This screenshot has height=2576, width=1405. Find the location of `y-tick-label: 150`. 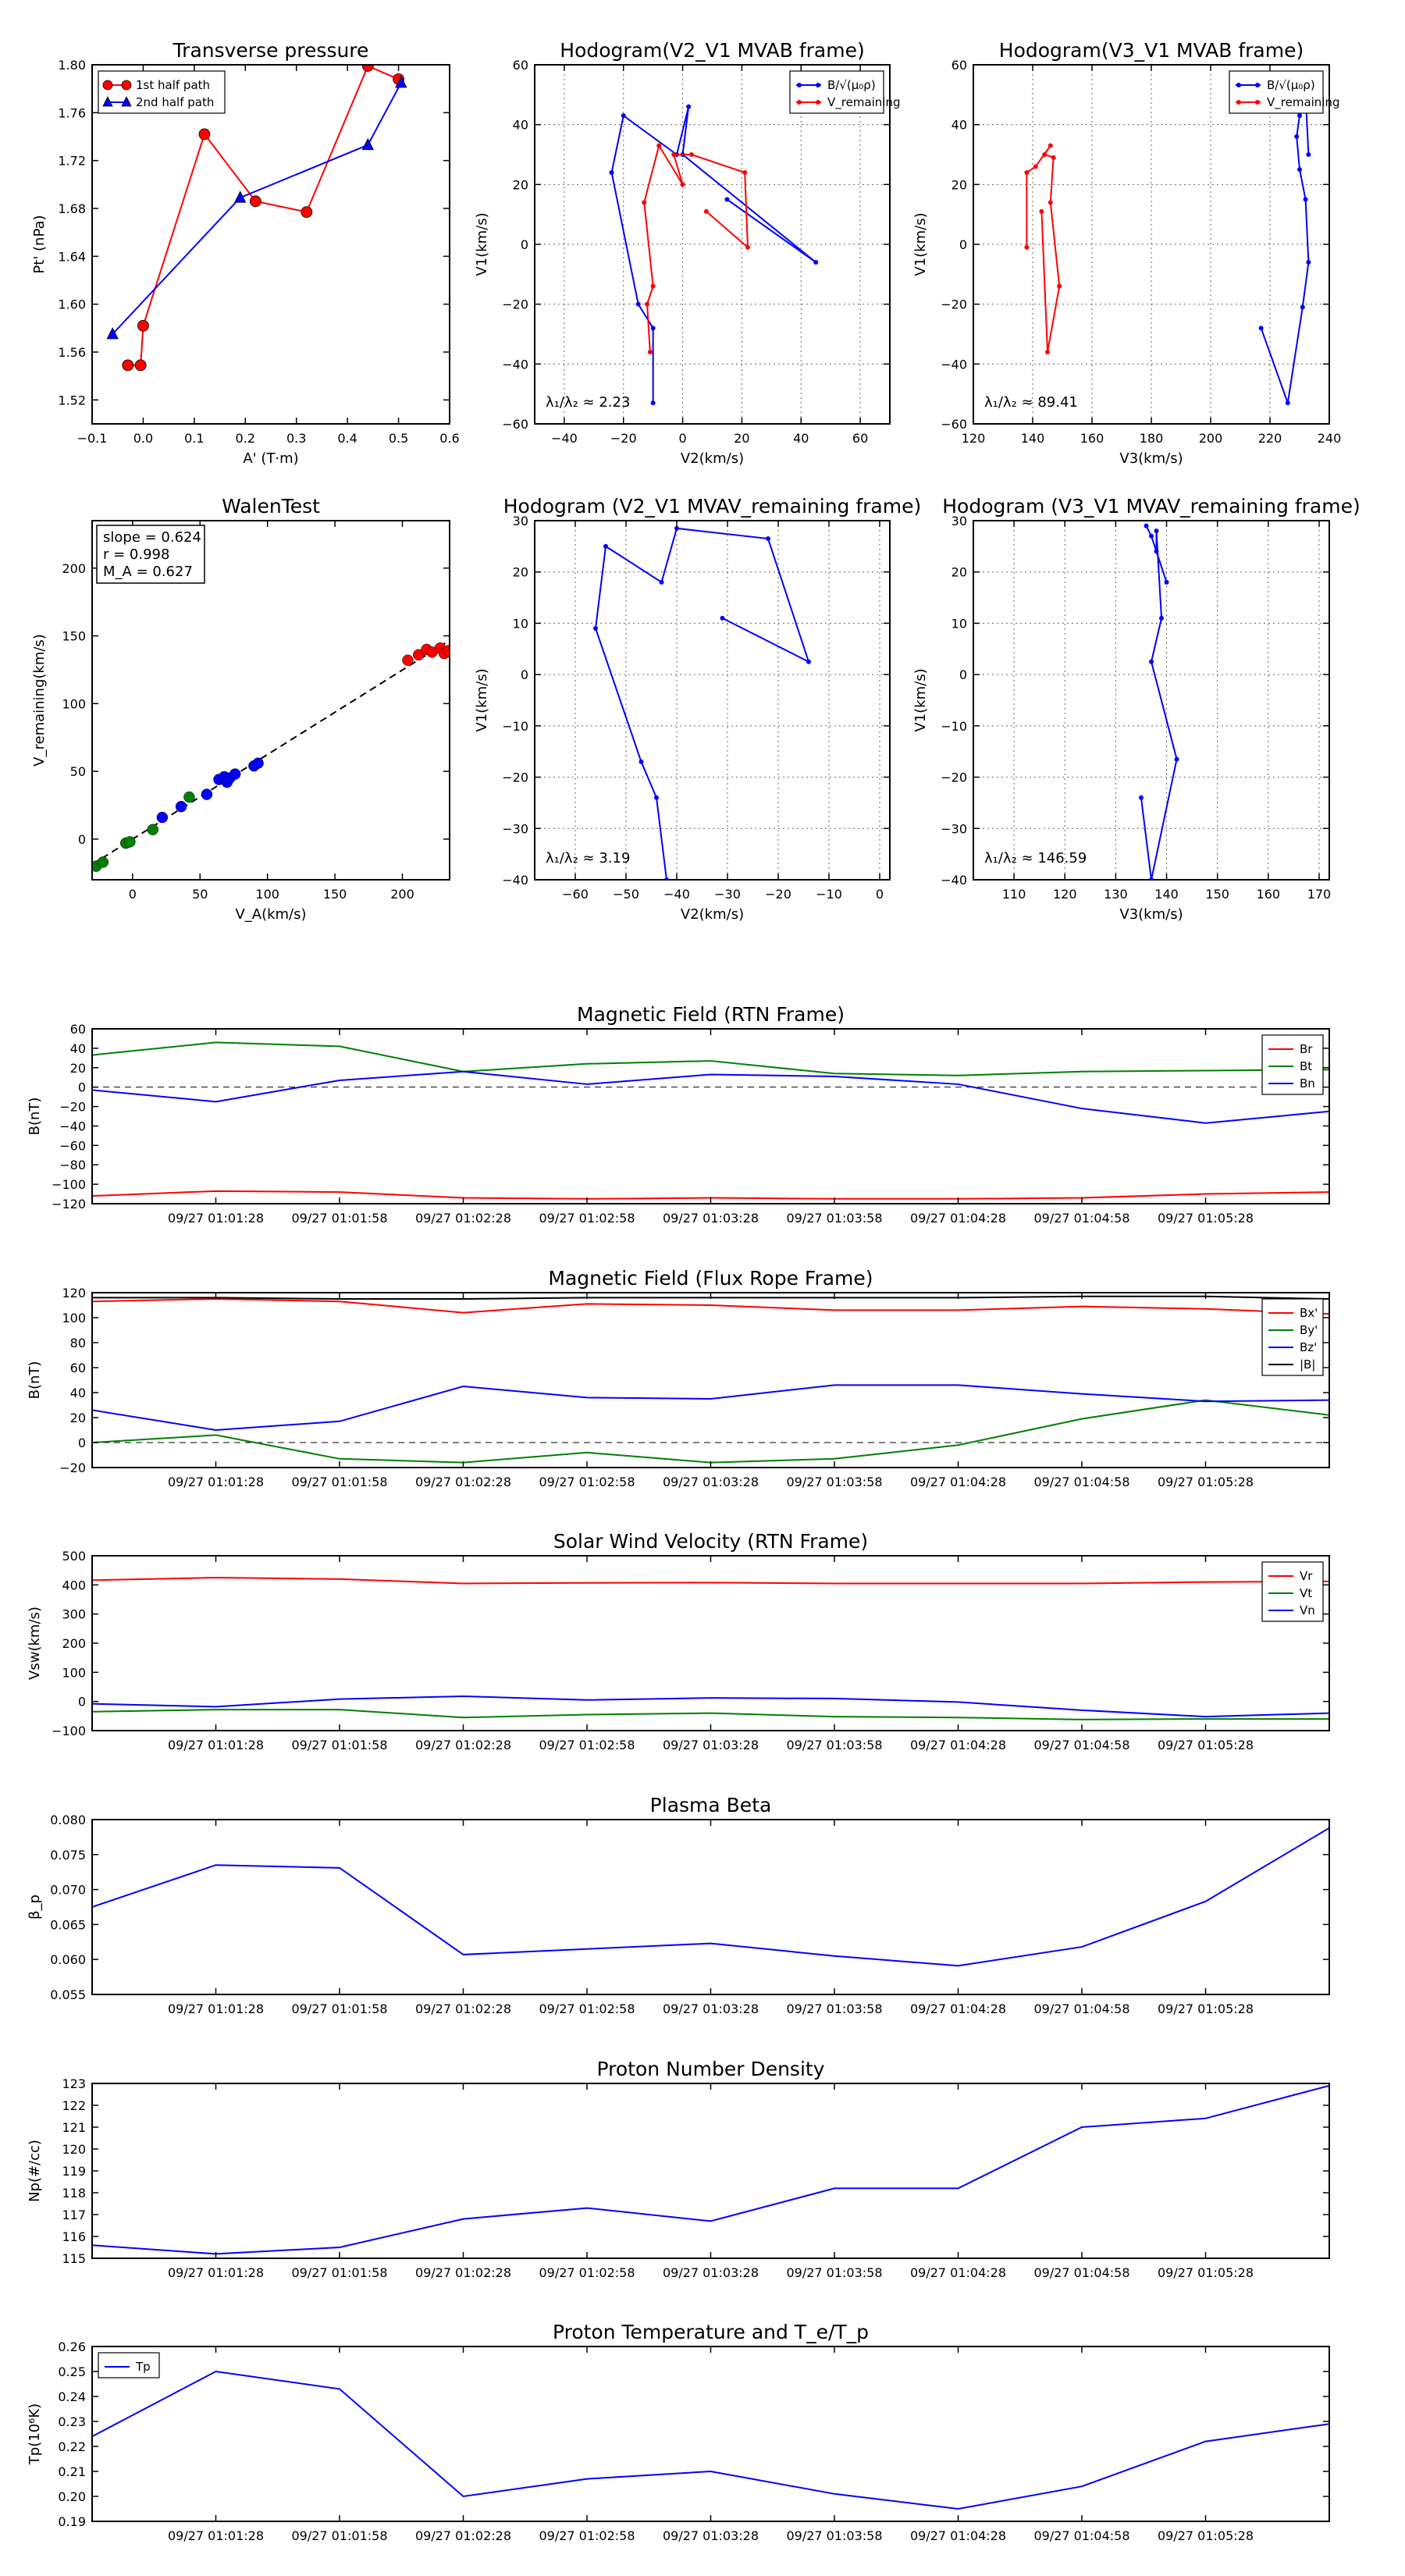

y-tick-label: 150 is located at coordinates (74, 636).